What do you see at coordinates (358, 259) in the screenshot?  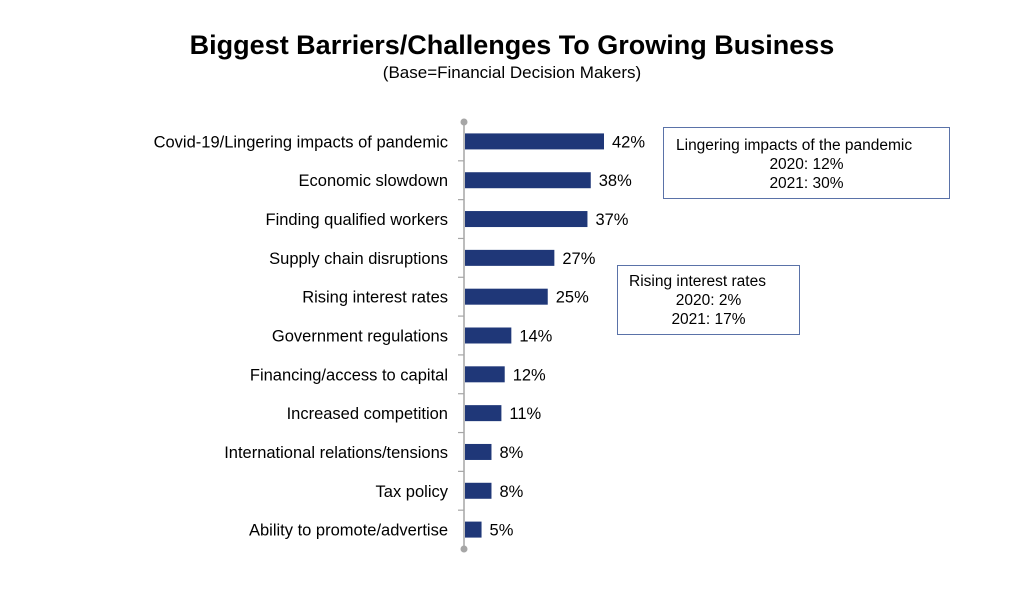 I see `category-label: Supply chain disruptions` at bounding box center [358, 259].